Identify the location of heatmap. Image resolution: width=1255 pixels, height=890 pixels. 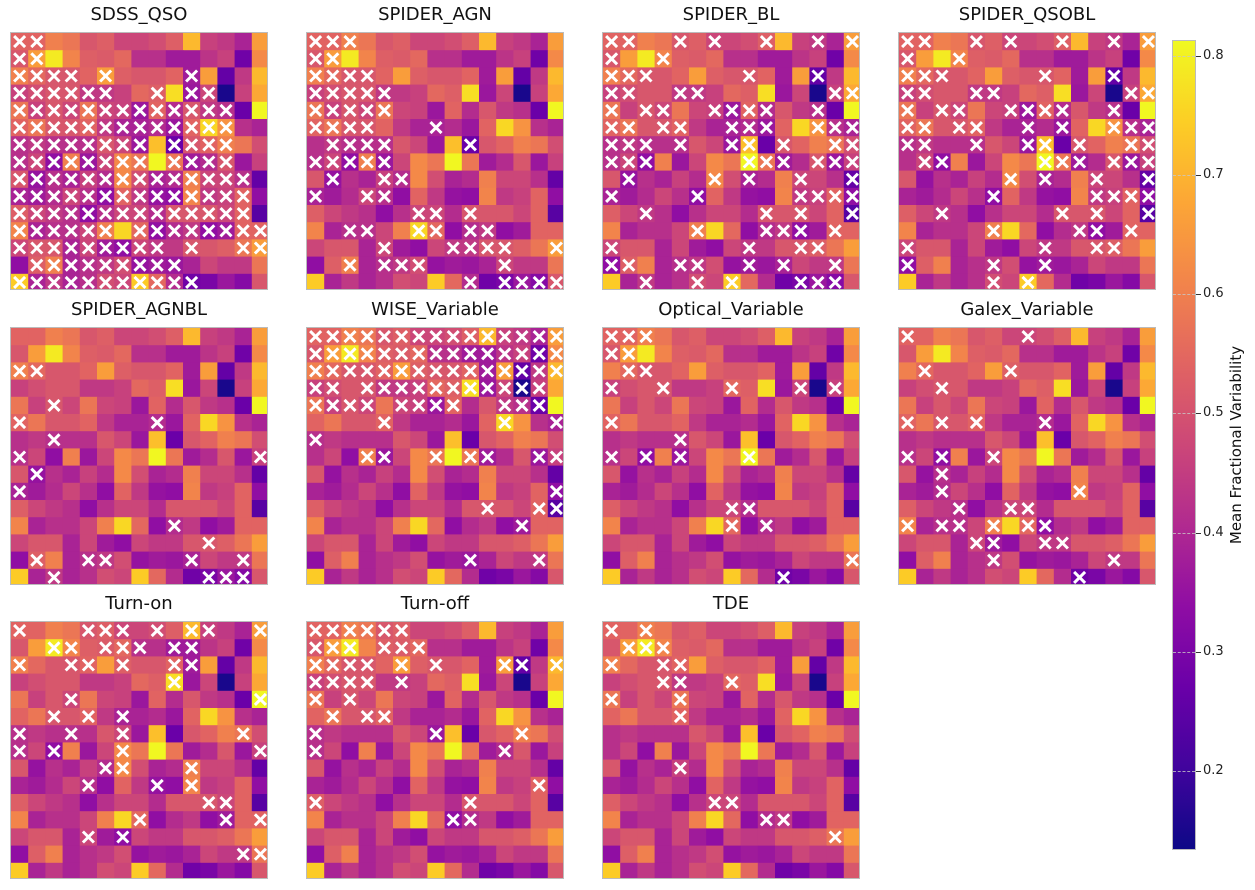
(1027, 161).